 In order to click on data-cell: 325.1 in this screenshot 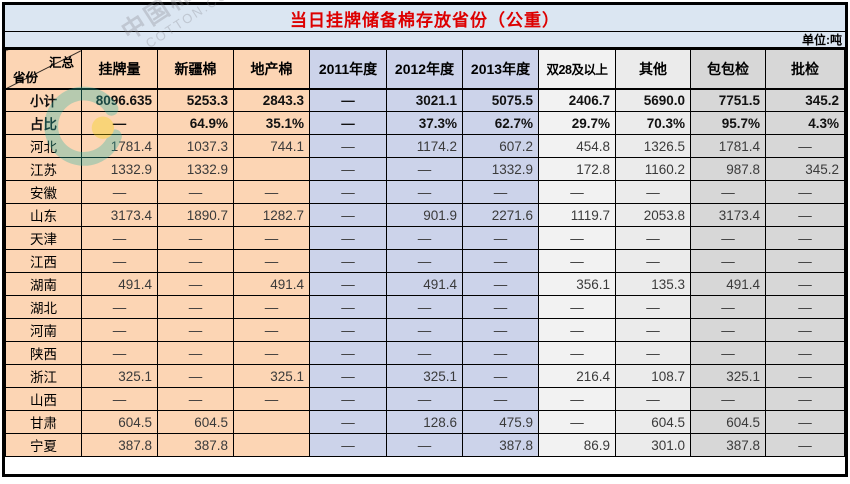, I will do `click(728, 376)`.